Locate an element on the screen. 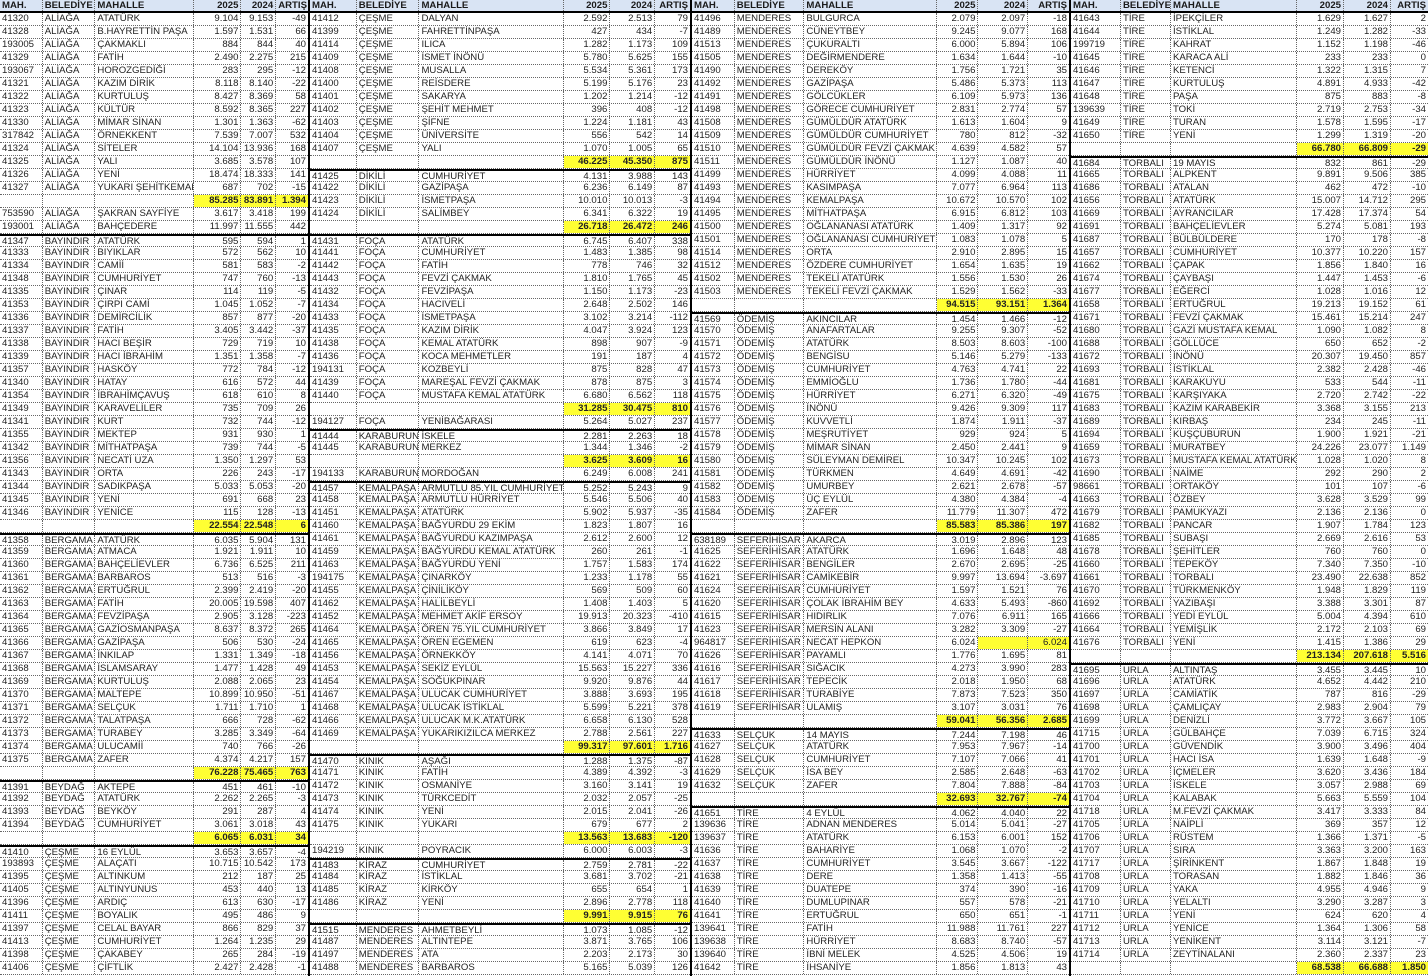  cell-mahalle: MEHMET AKİF ERSOY is located at coordinates (491, 617).